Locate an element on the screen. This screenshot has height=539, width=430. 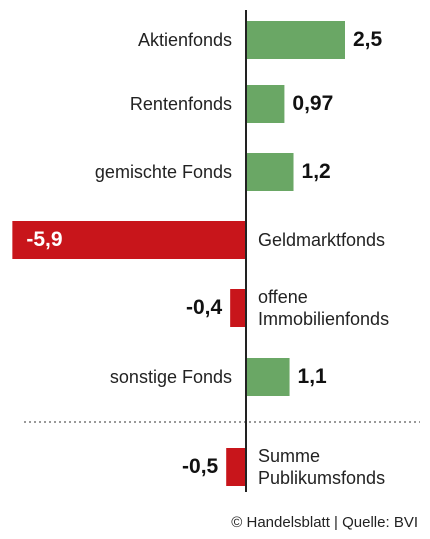
value-label: 1,1 is located at coordinates (312, 376).